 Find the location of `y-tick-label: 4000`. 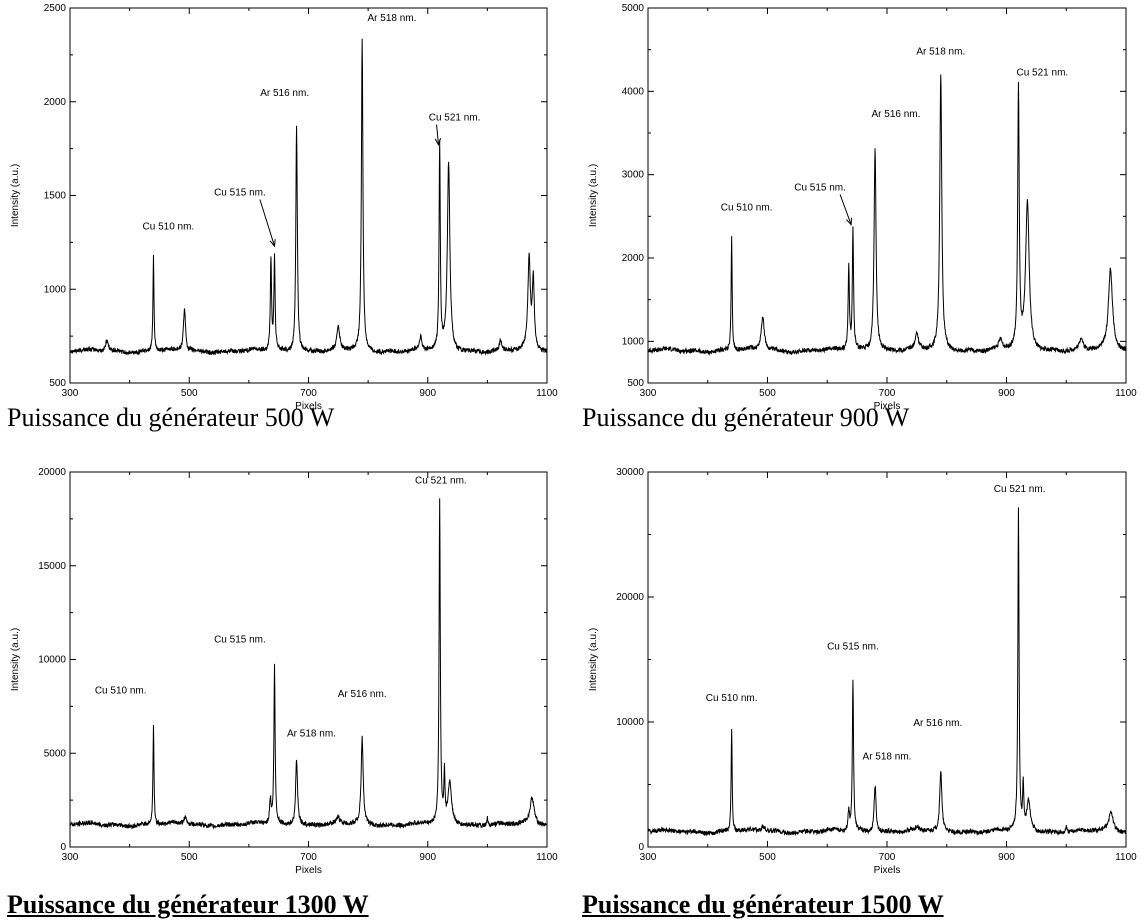

y-tick-label: 4000 is located at coordinates (633, 91).